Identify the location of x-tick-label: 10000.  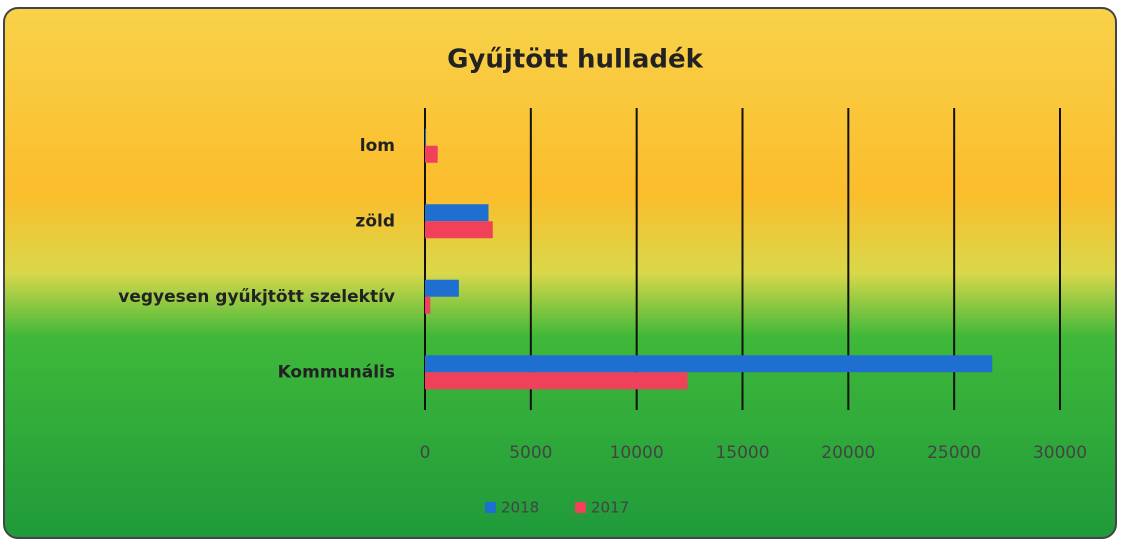
(637, 453).